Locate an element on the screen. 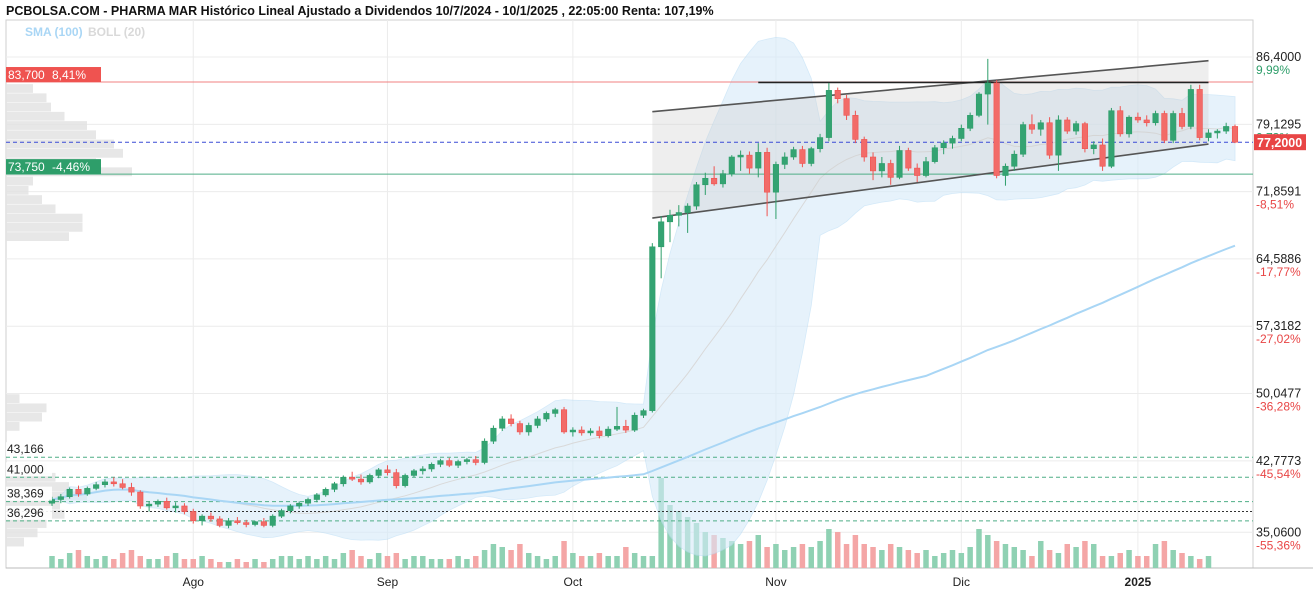 This screenshot has width=1315, height=600. trendline is located at coordinates (930, 86).